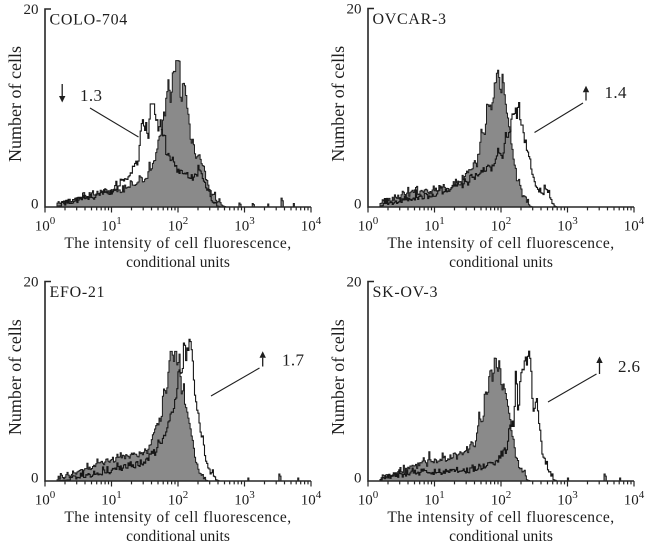 The width and height of the screenshot is (645, 548). I want to click on svg-text: EFO-21, so click(78, 292).